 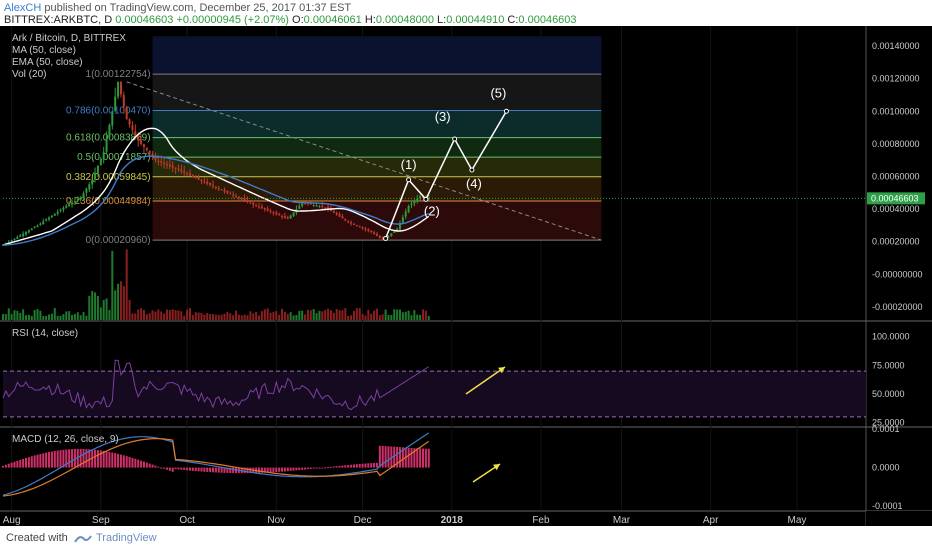 What do you see at coordinates (466, 538) in the screenshot?
I see `footer: Created with TradingView` at bounding box center [466, 538].